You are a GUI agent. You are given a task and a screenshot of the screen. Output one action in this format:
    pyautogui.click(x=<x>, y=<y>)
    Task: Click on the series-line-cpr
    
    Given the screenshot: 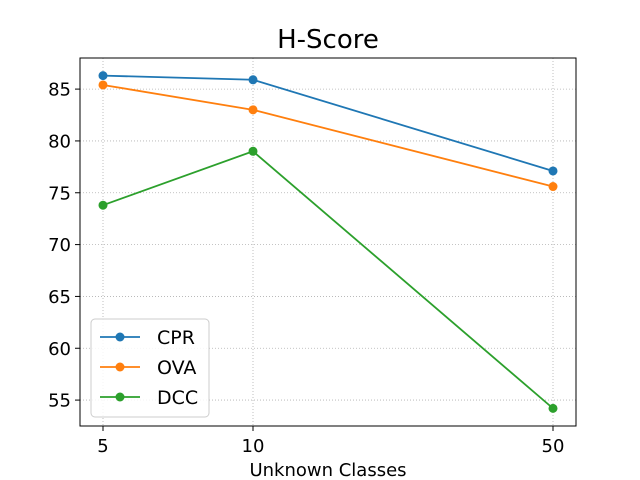 What is the action you would take?
    pyautogui.click(x=328, y=123)
    